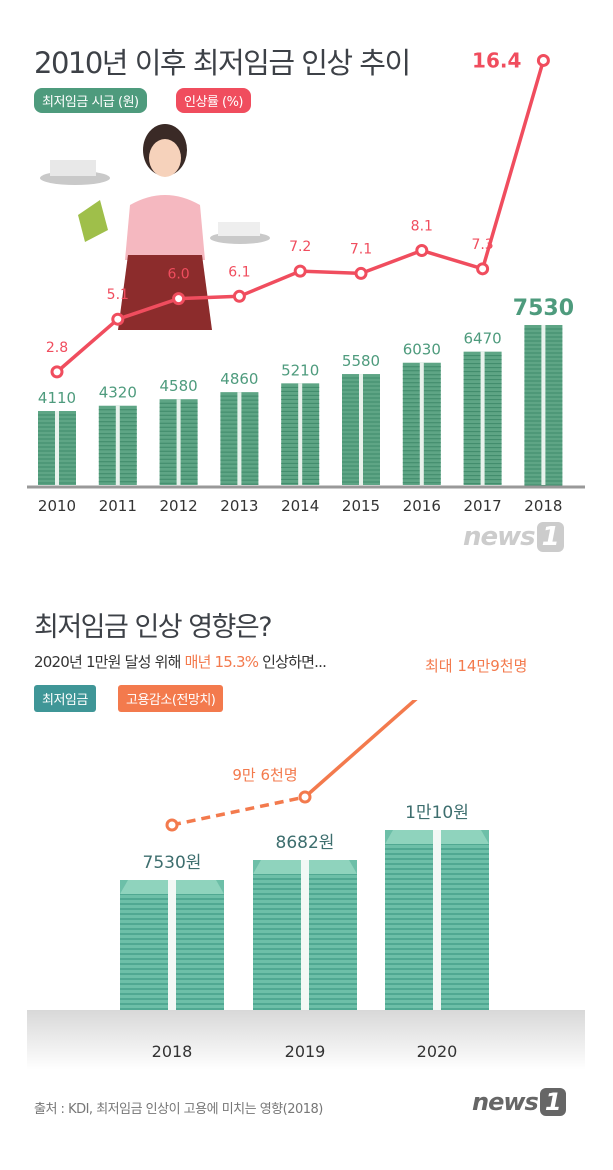 The image size is (613, 1170). What do you see at coordinates (422, 227) in the screenshot?
I see `rate-label: 8.1` at bounding box center [422, 227].